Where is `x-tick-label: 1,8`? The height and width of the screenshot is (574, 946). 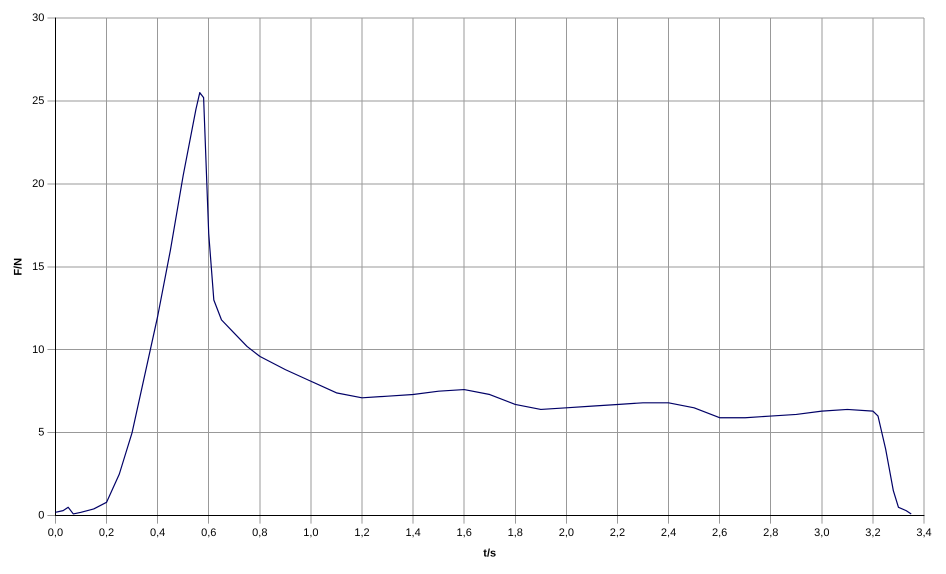
x-tick-label: 1,8 is located at coordinates (515, 533).